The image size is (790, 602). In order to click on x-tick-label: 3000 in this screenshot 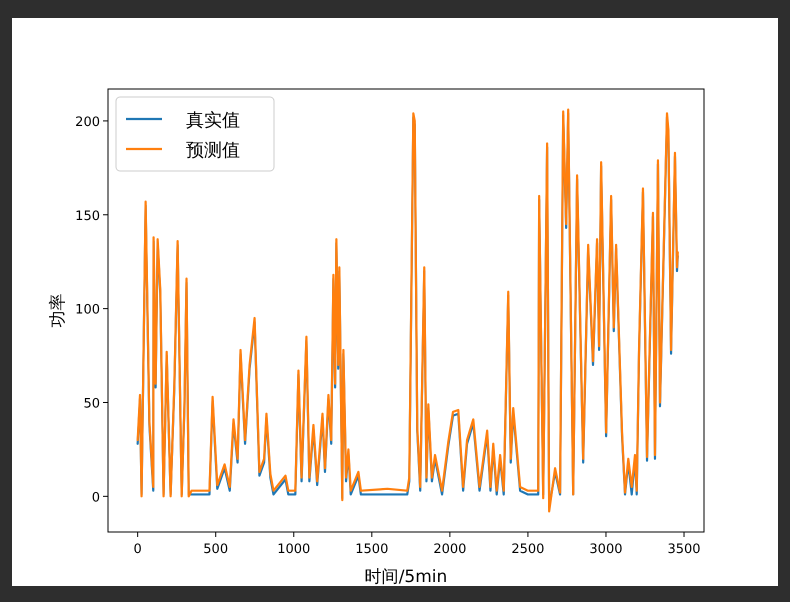, I will do `click(606, 549)`.